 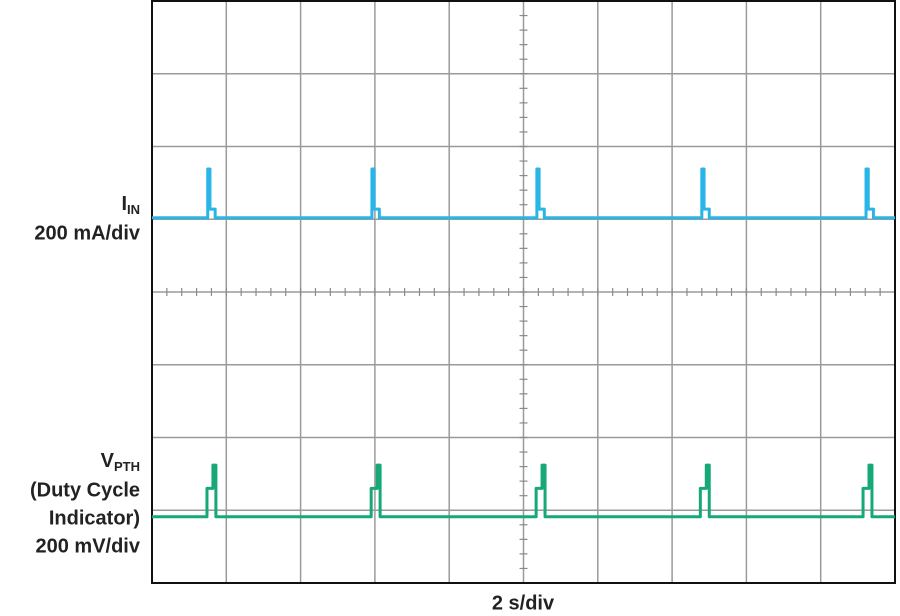 I want to click on channel-subscript: IN, so click(x=133, y=209).